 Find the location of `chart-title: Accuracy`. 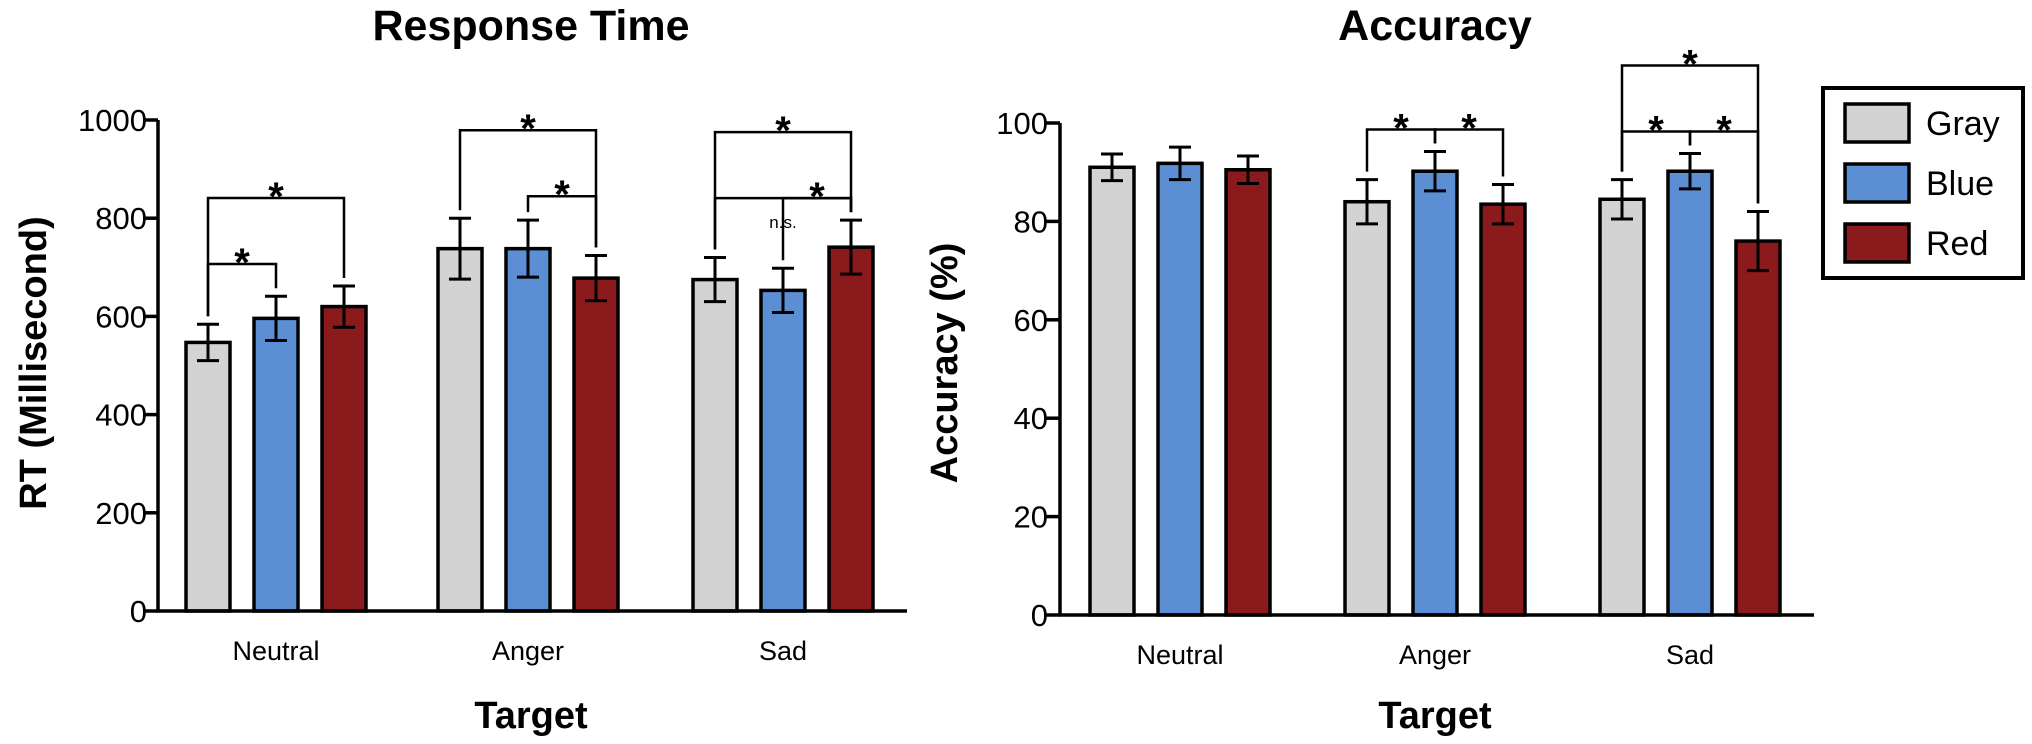

chart-title: Accuracy is located at coordinates (1435, 26).